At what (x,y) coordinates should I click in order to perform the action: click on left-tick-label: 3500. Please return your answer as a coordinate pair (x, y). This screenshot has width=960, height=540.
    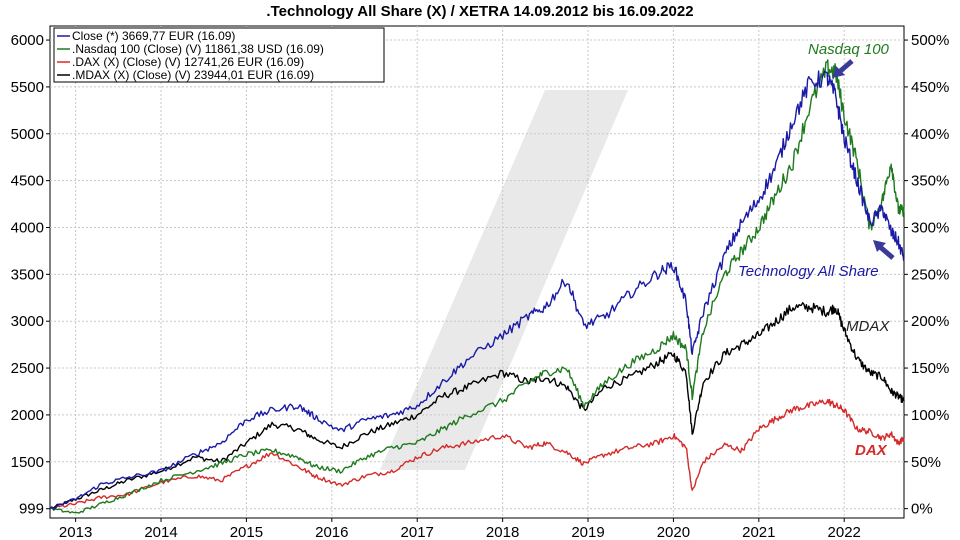
    Looking at the image, I should click on (27, 274).